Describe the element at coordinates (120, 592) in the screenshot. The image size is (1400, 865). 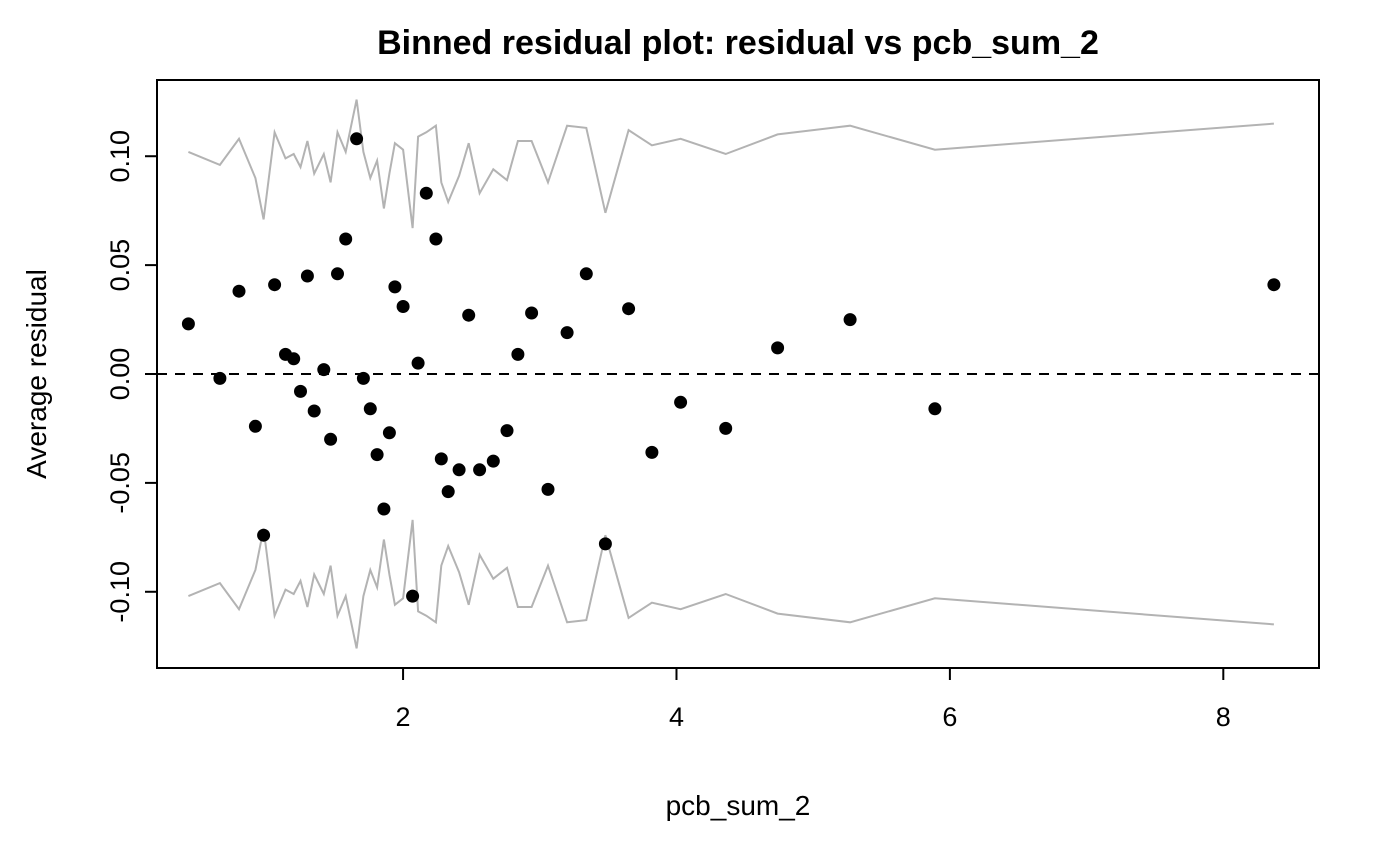
I see `y-tick-label: -0.10` at that location.